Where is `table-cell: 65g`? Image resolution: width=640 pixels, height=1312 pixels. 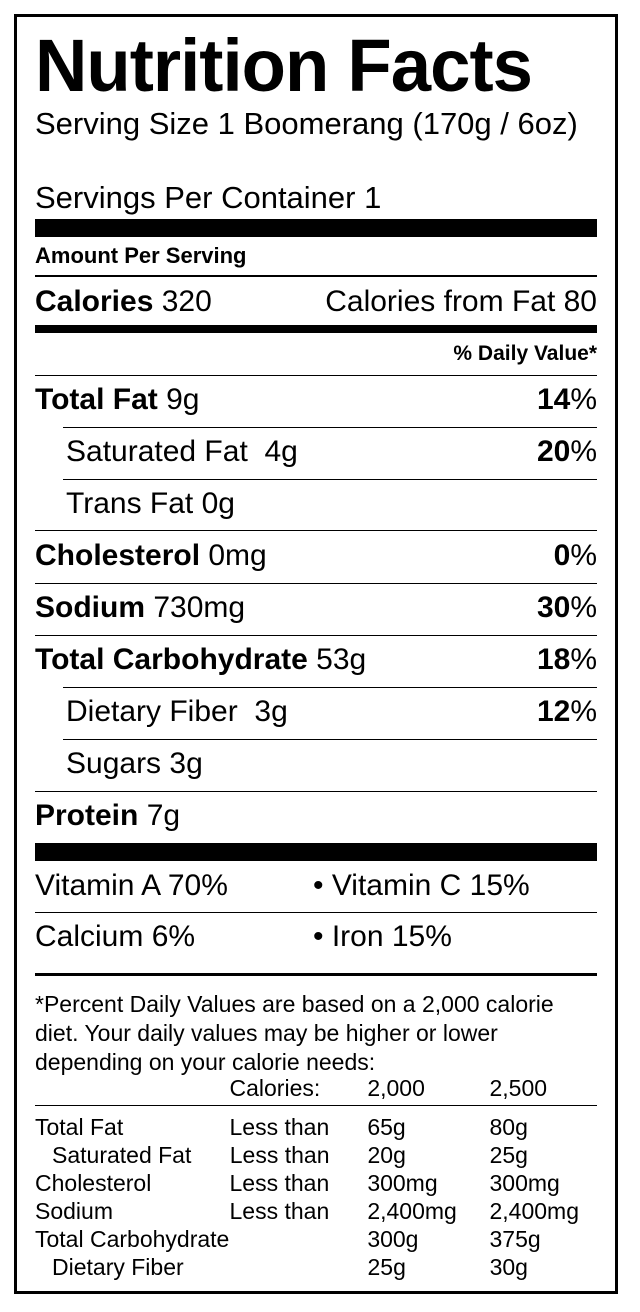 table-cell: 65g is located at coordinates (386, 1127).